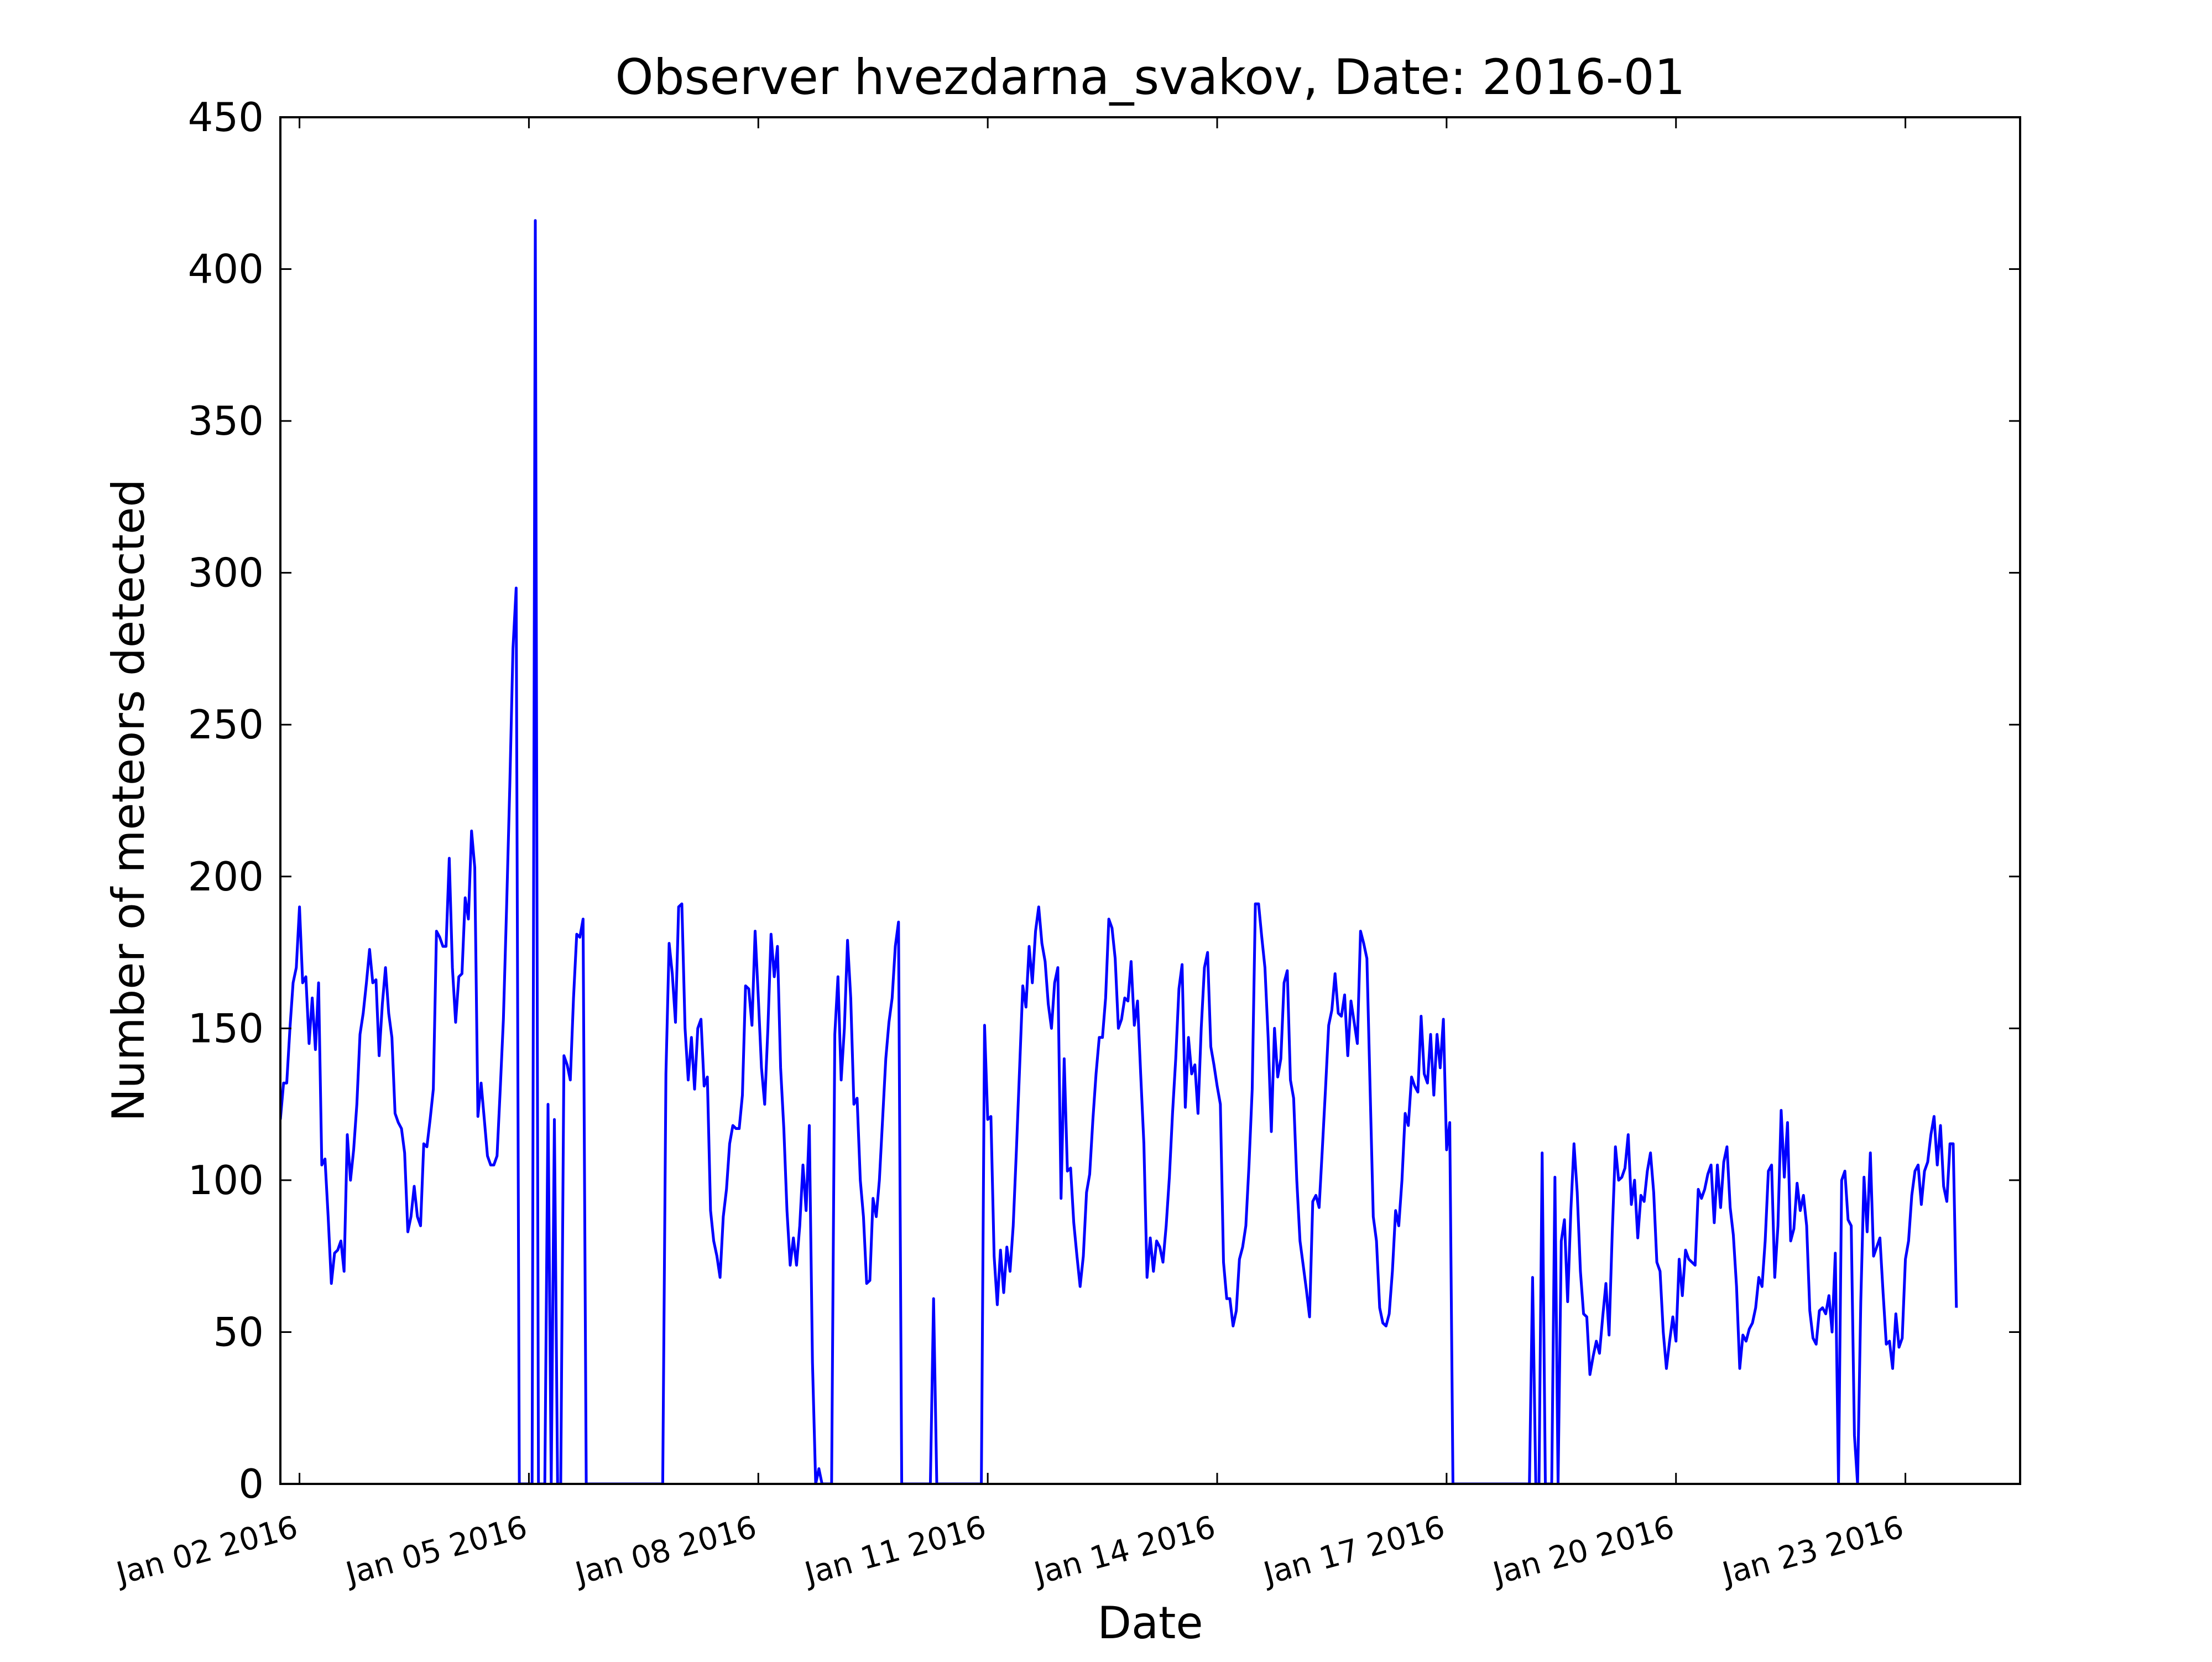  Describe the element at coordinates (226, 876) in the screenshot. I see `y-tick-label: 200` at that location.